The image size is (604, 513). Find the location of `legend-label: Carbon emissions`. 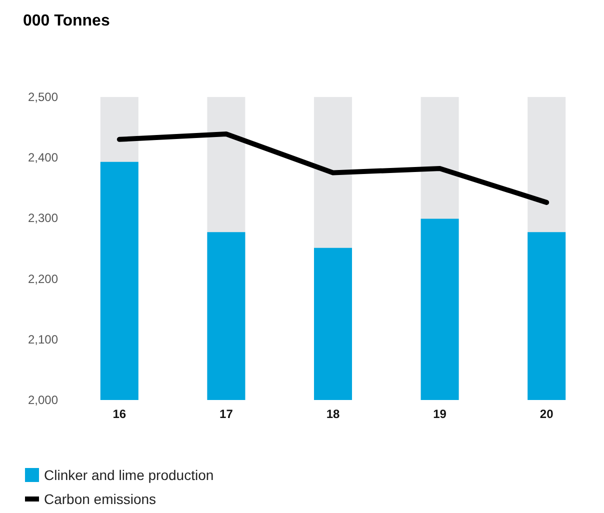

legend-label: Carbon emissions is located at coordinates (100, 499).